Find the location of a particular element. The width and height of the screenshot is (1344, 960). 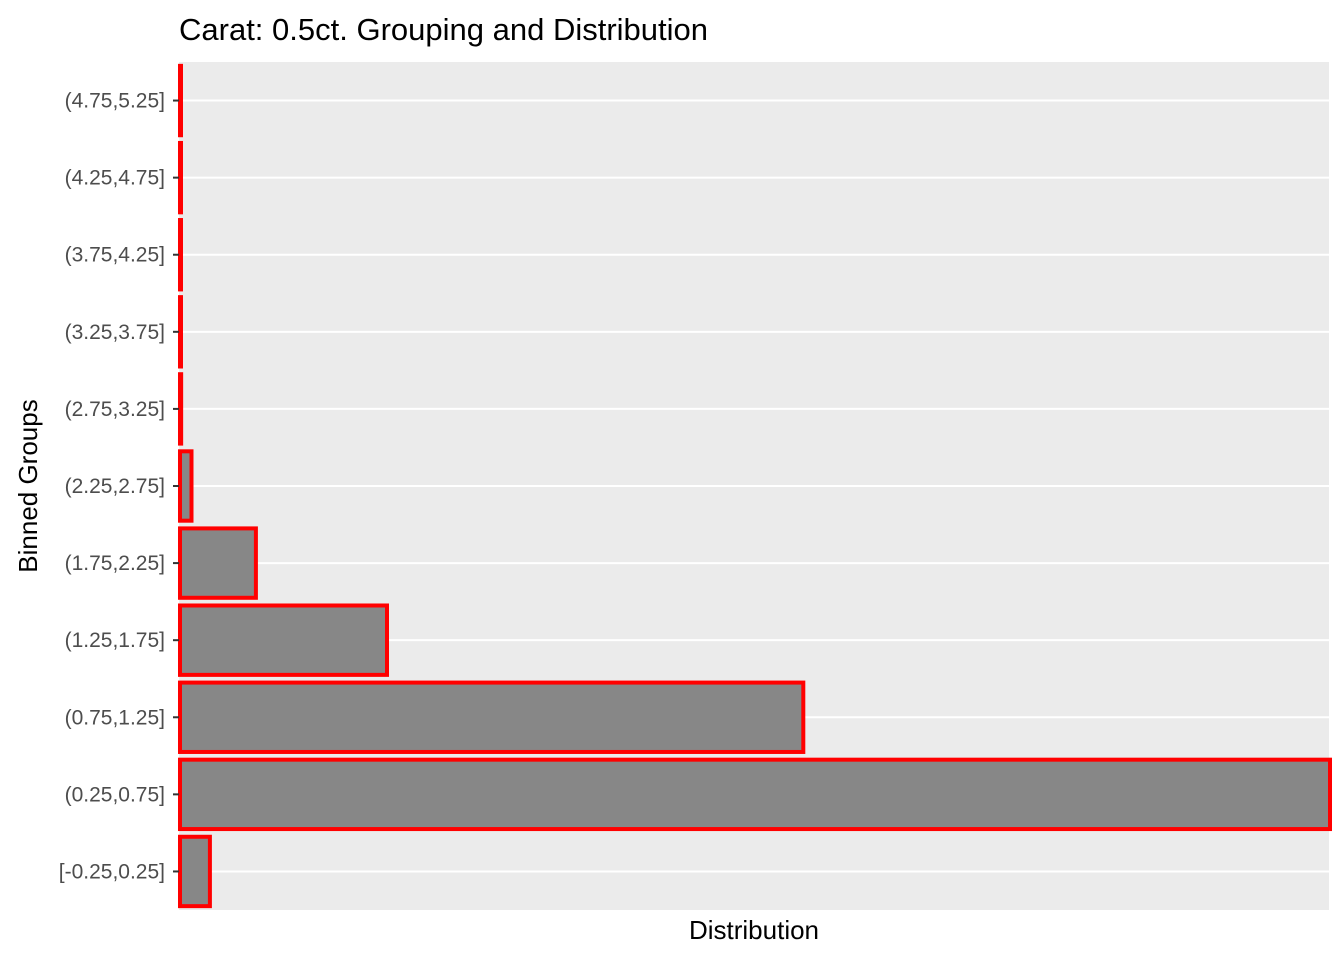

y-tick-label: (4.75,5.25] is located at coordinates (115, 101).